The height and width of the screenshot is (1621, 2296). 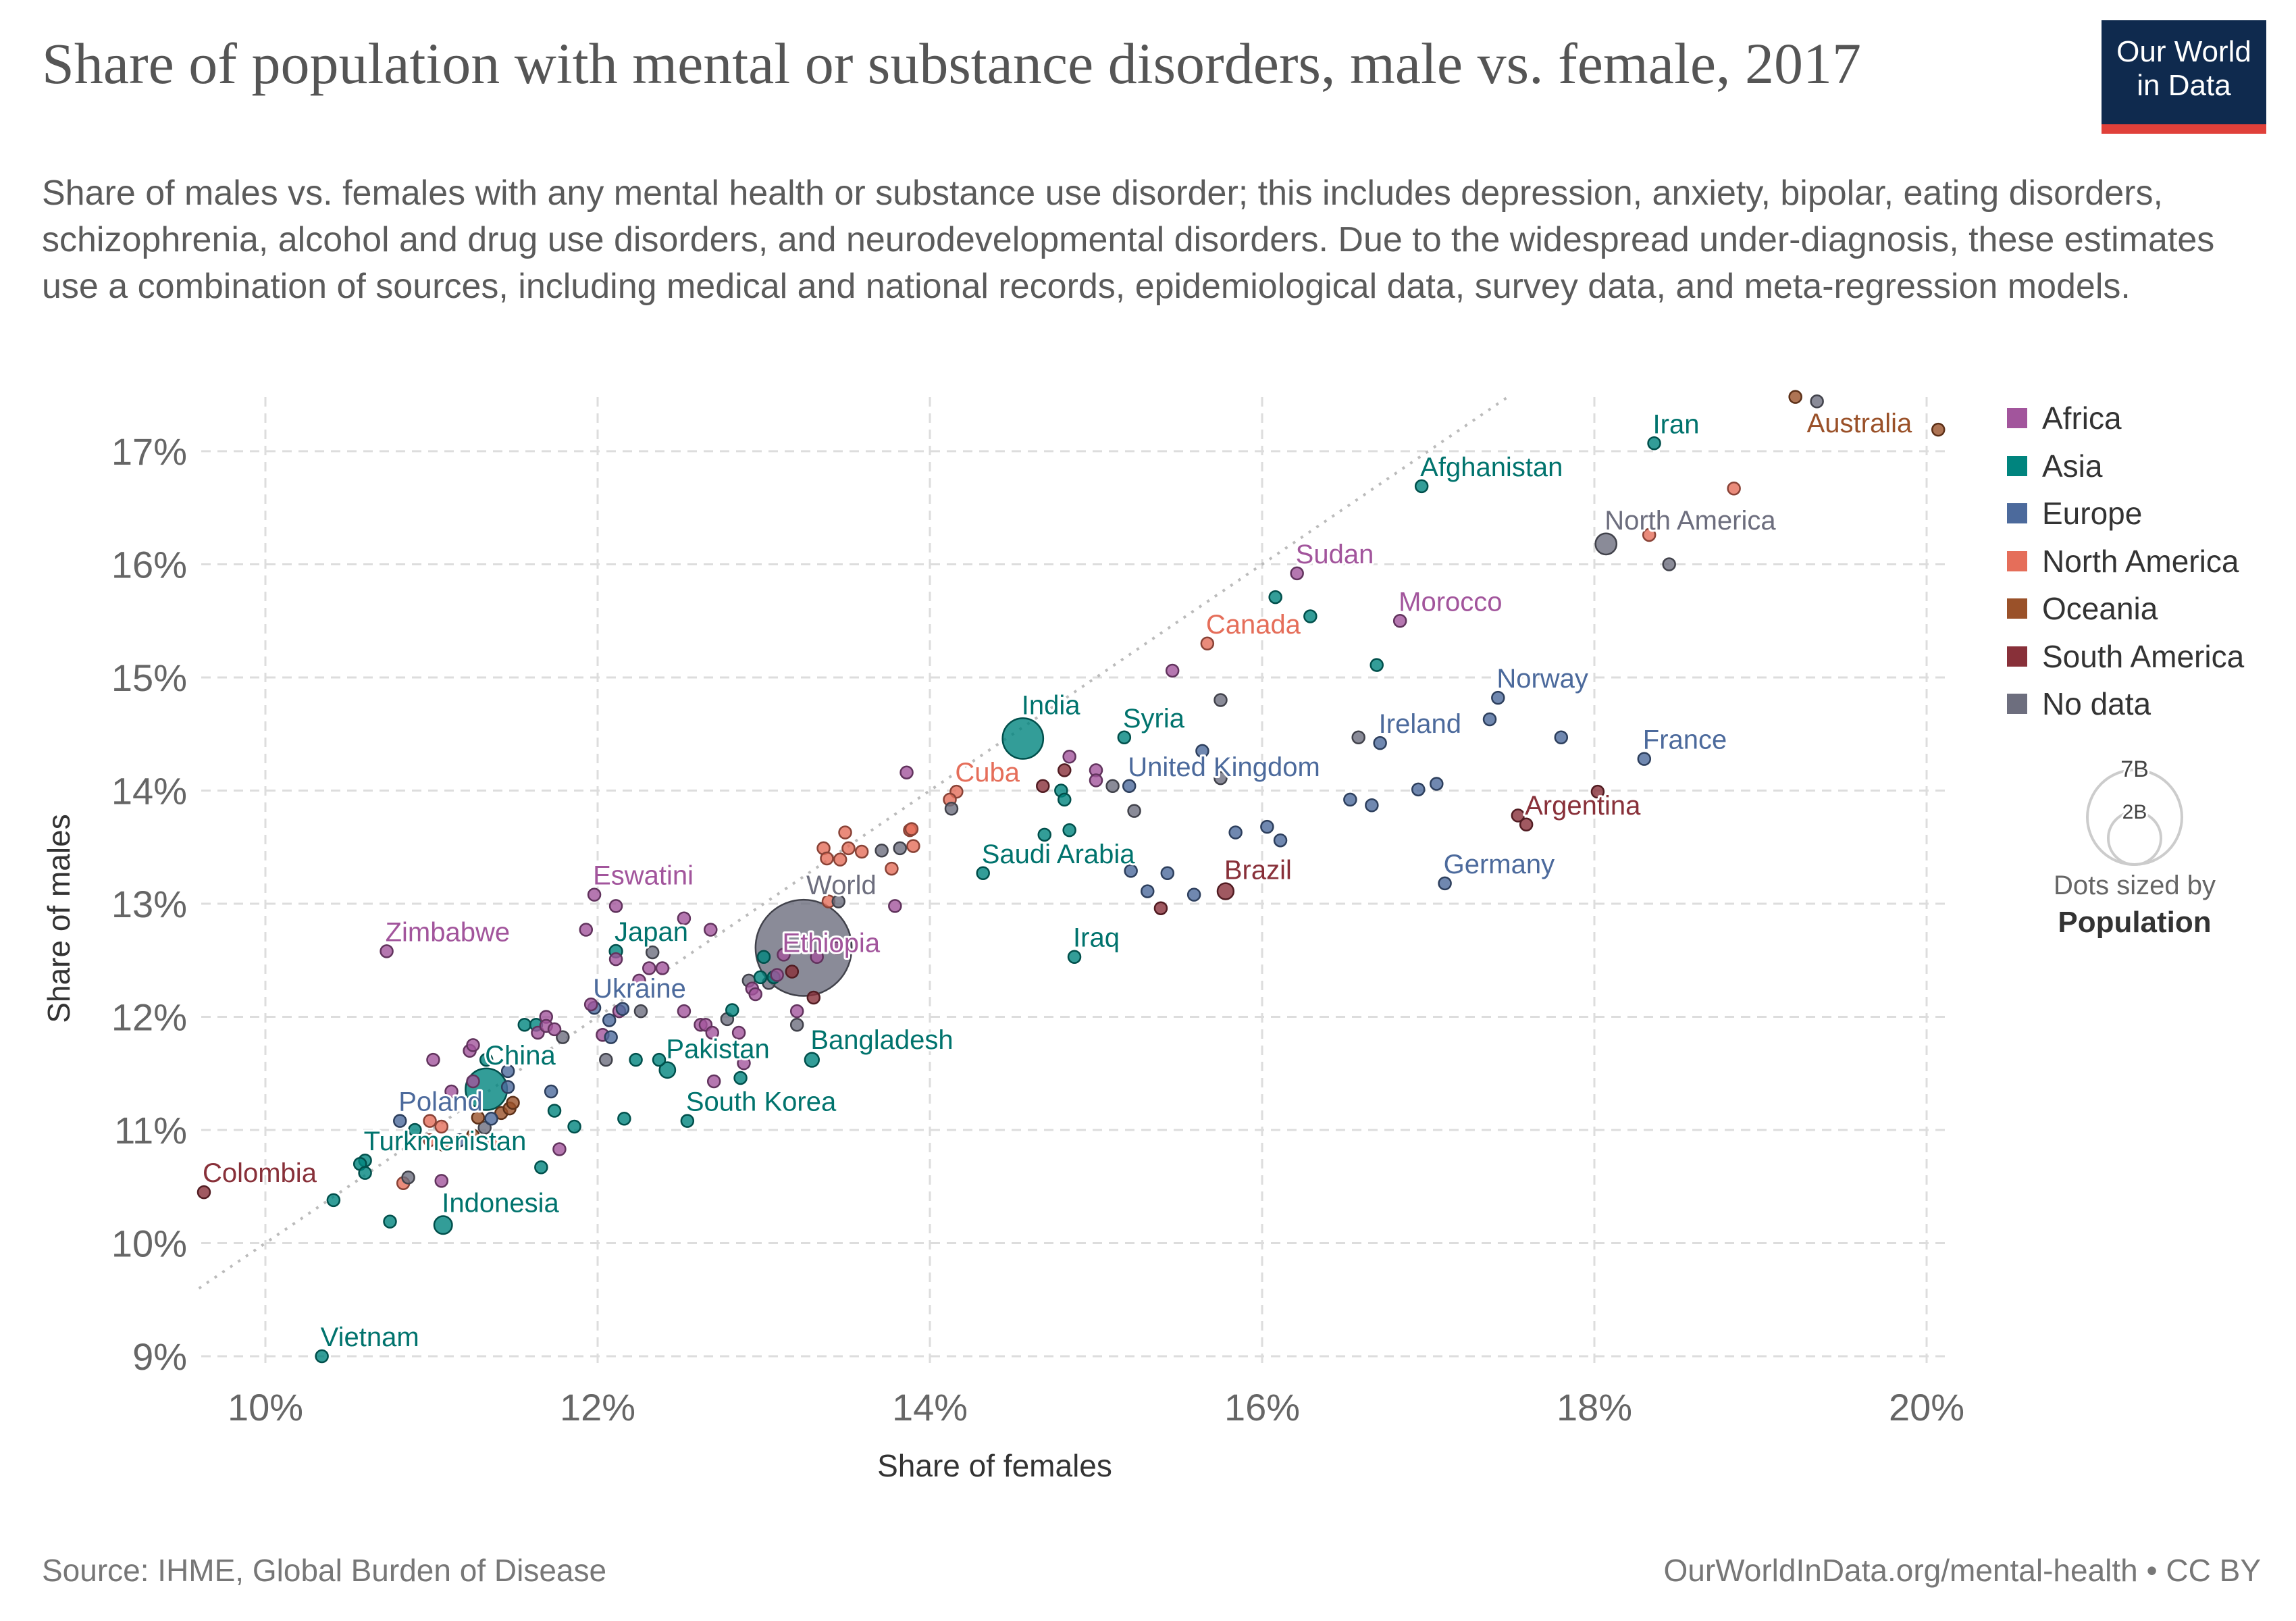 What do you see at coordinates (2125, 656) in the screenshot?
I see `legend-item-south-america: South America` at bounding box center [2125, 656].